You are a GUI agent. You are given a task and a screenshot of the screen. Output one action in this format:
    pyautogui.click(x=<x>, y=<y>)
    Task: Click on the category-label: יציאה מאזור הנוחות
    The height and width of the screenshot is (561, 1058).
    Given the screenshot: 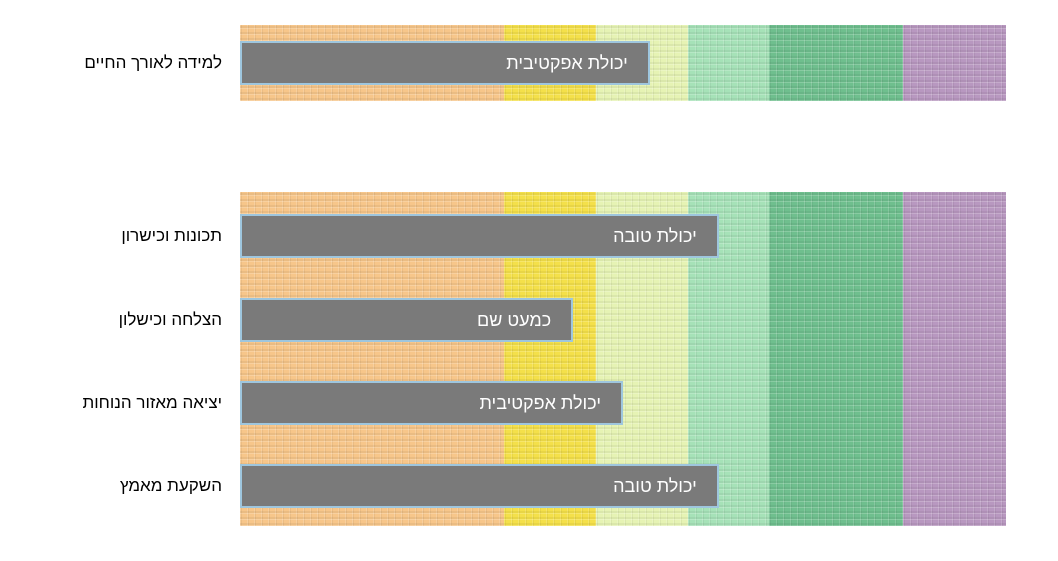 What is the action you would take?
    pyautogui.click(x=152, y=402)
    